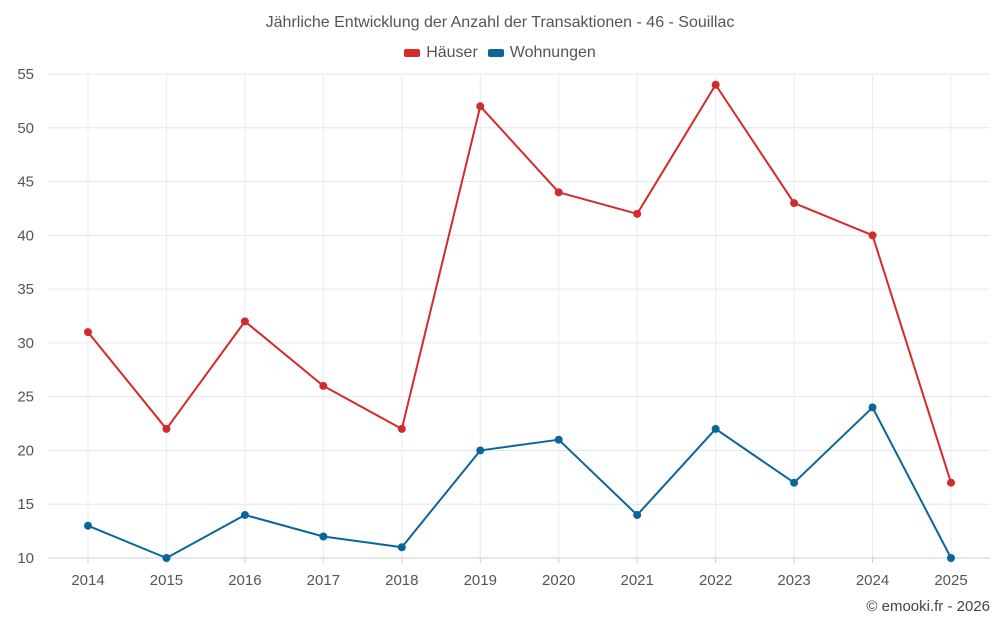 The height and width of the screenshot is (625, 1000). Describe the element at coordinates (25, 316) in the screenshot. I see `y-tick-labels: 10 15 20 25 30 35 40 45 50 55` at that location.